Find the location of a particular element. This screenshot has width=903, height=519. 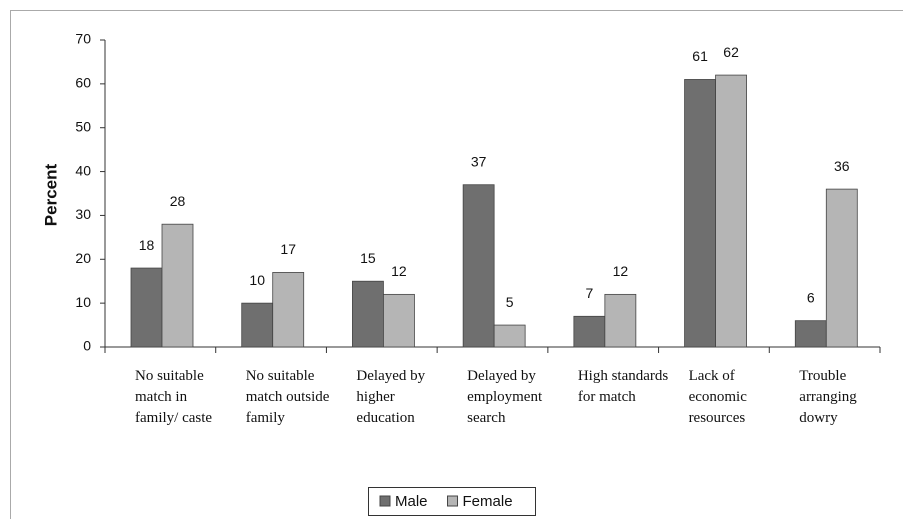

value-label: 6 is located at coordinates (811, 297).